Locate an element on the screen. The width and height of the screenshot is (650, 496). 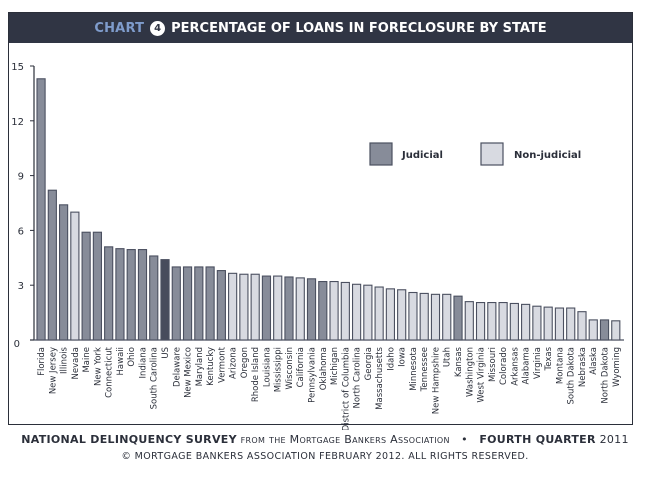
x-tick-label: Montana is located at coordinates (560, 365).